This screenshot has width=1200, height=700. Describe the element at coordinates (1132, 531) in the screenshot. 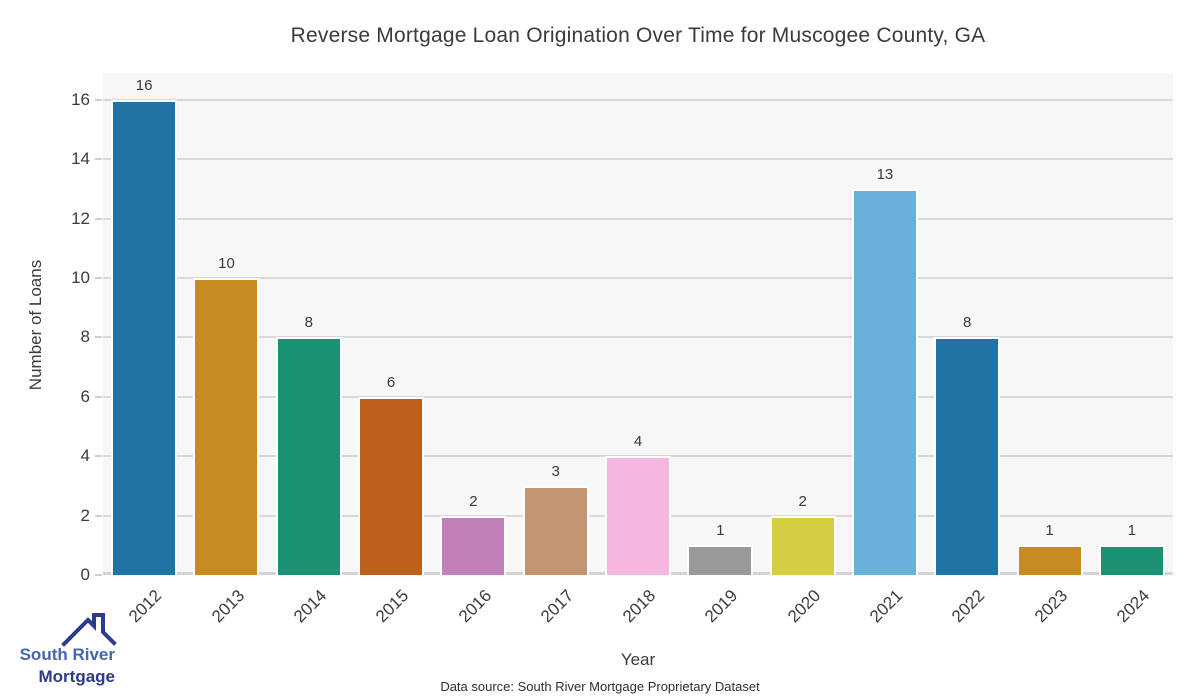

I see `bar-value-label-2024: 1` at that location.